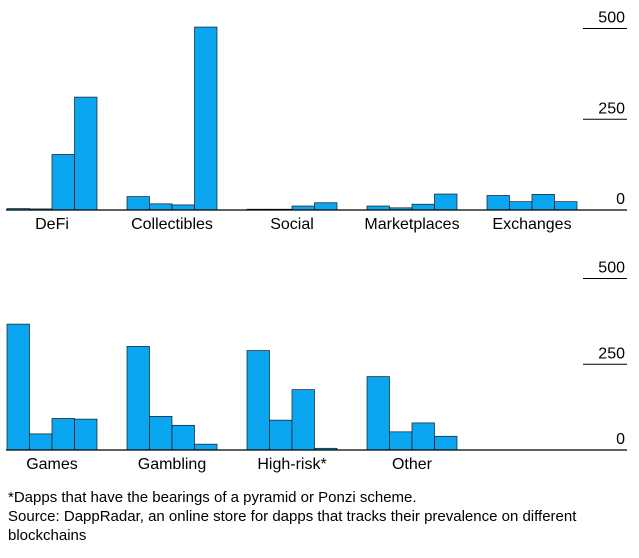 This screenshot has width=639, height=558. What do you see at coordinates (52, 464) in the screenshot?
I see `category-label: Games` at bounding box center [52, 464].